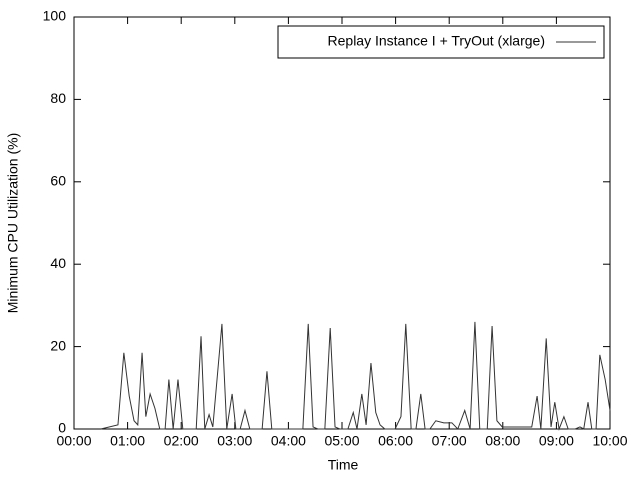  What do you see at coordinates (343, 465) in the screenshot?
I see `x-axis-label: Time` at bounding box center [343, 465].